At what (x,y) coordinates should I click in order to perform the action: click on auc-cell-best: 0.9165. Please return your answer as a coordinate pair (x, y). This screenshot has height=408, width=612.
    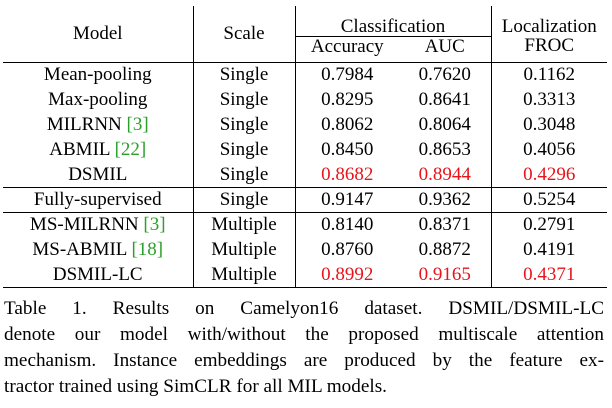
    Looking at the image, I should click on (445, 275).